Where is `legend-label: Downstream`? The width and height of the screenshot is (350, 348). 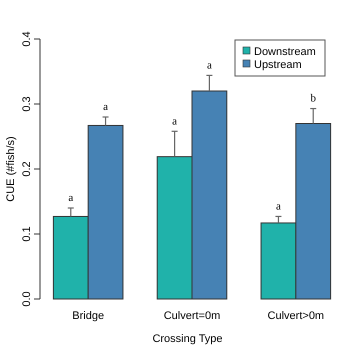 legend-label: Downstream is located at coordinates (285, 52).